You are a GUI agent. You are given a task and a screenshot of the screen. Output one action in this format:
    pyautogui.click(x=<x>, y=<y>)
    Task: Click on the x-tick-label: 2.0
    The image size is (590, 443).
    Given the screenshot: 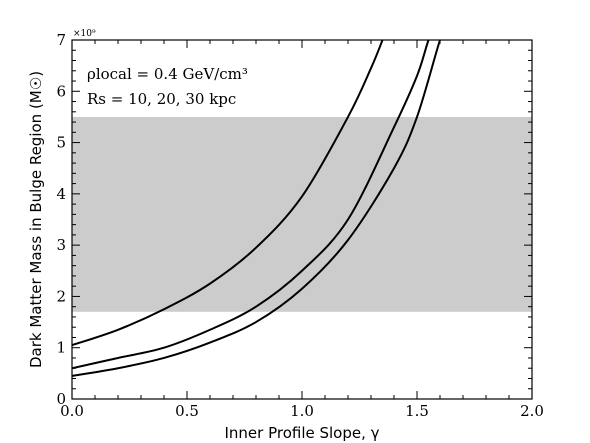 What is the action you would take?
    pyautogui.click(x=532, y=411)
    